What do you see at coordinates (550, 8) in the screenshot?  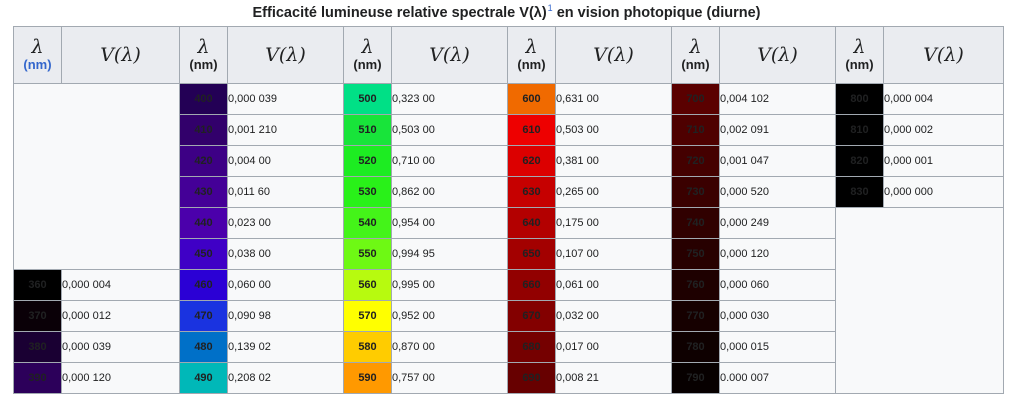 I see `caption-footnote-link: 1` at bounding box center [550, 8].